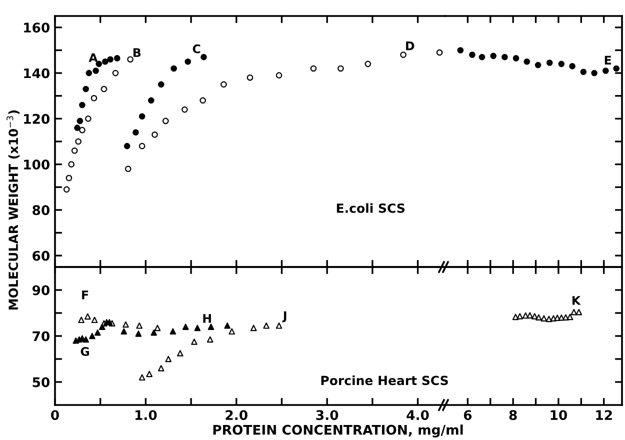  I want to click on annotation: G, so click(85, 351).